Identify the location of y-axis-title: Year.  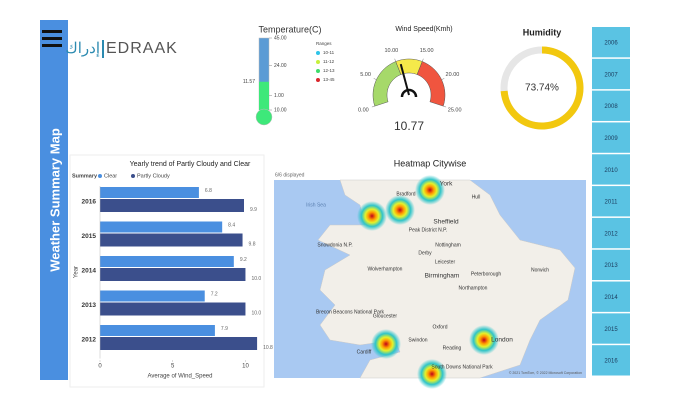
(77, 272).